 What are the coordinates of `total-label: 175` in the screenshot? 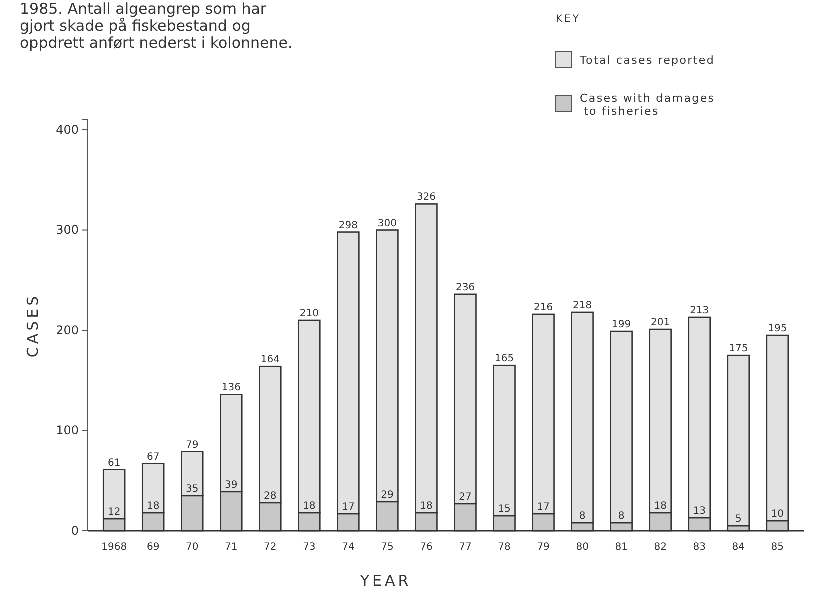 It's located at (738, 349).